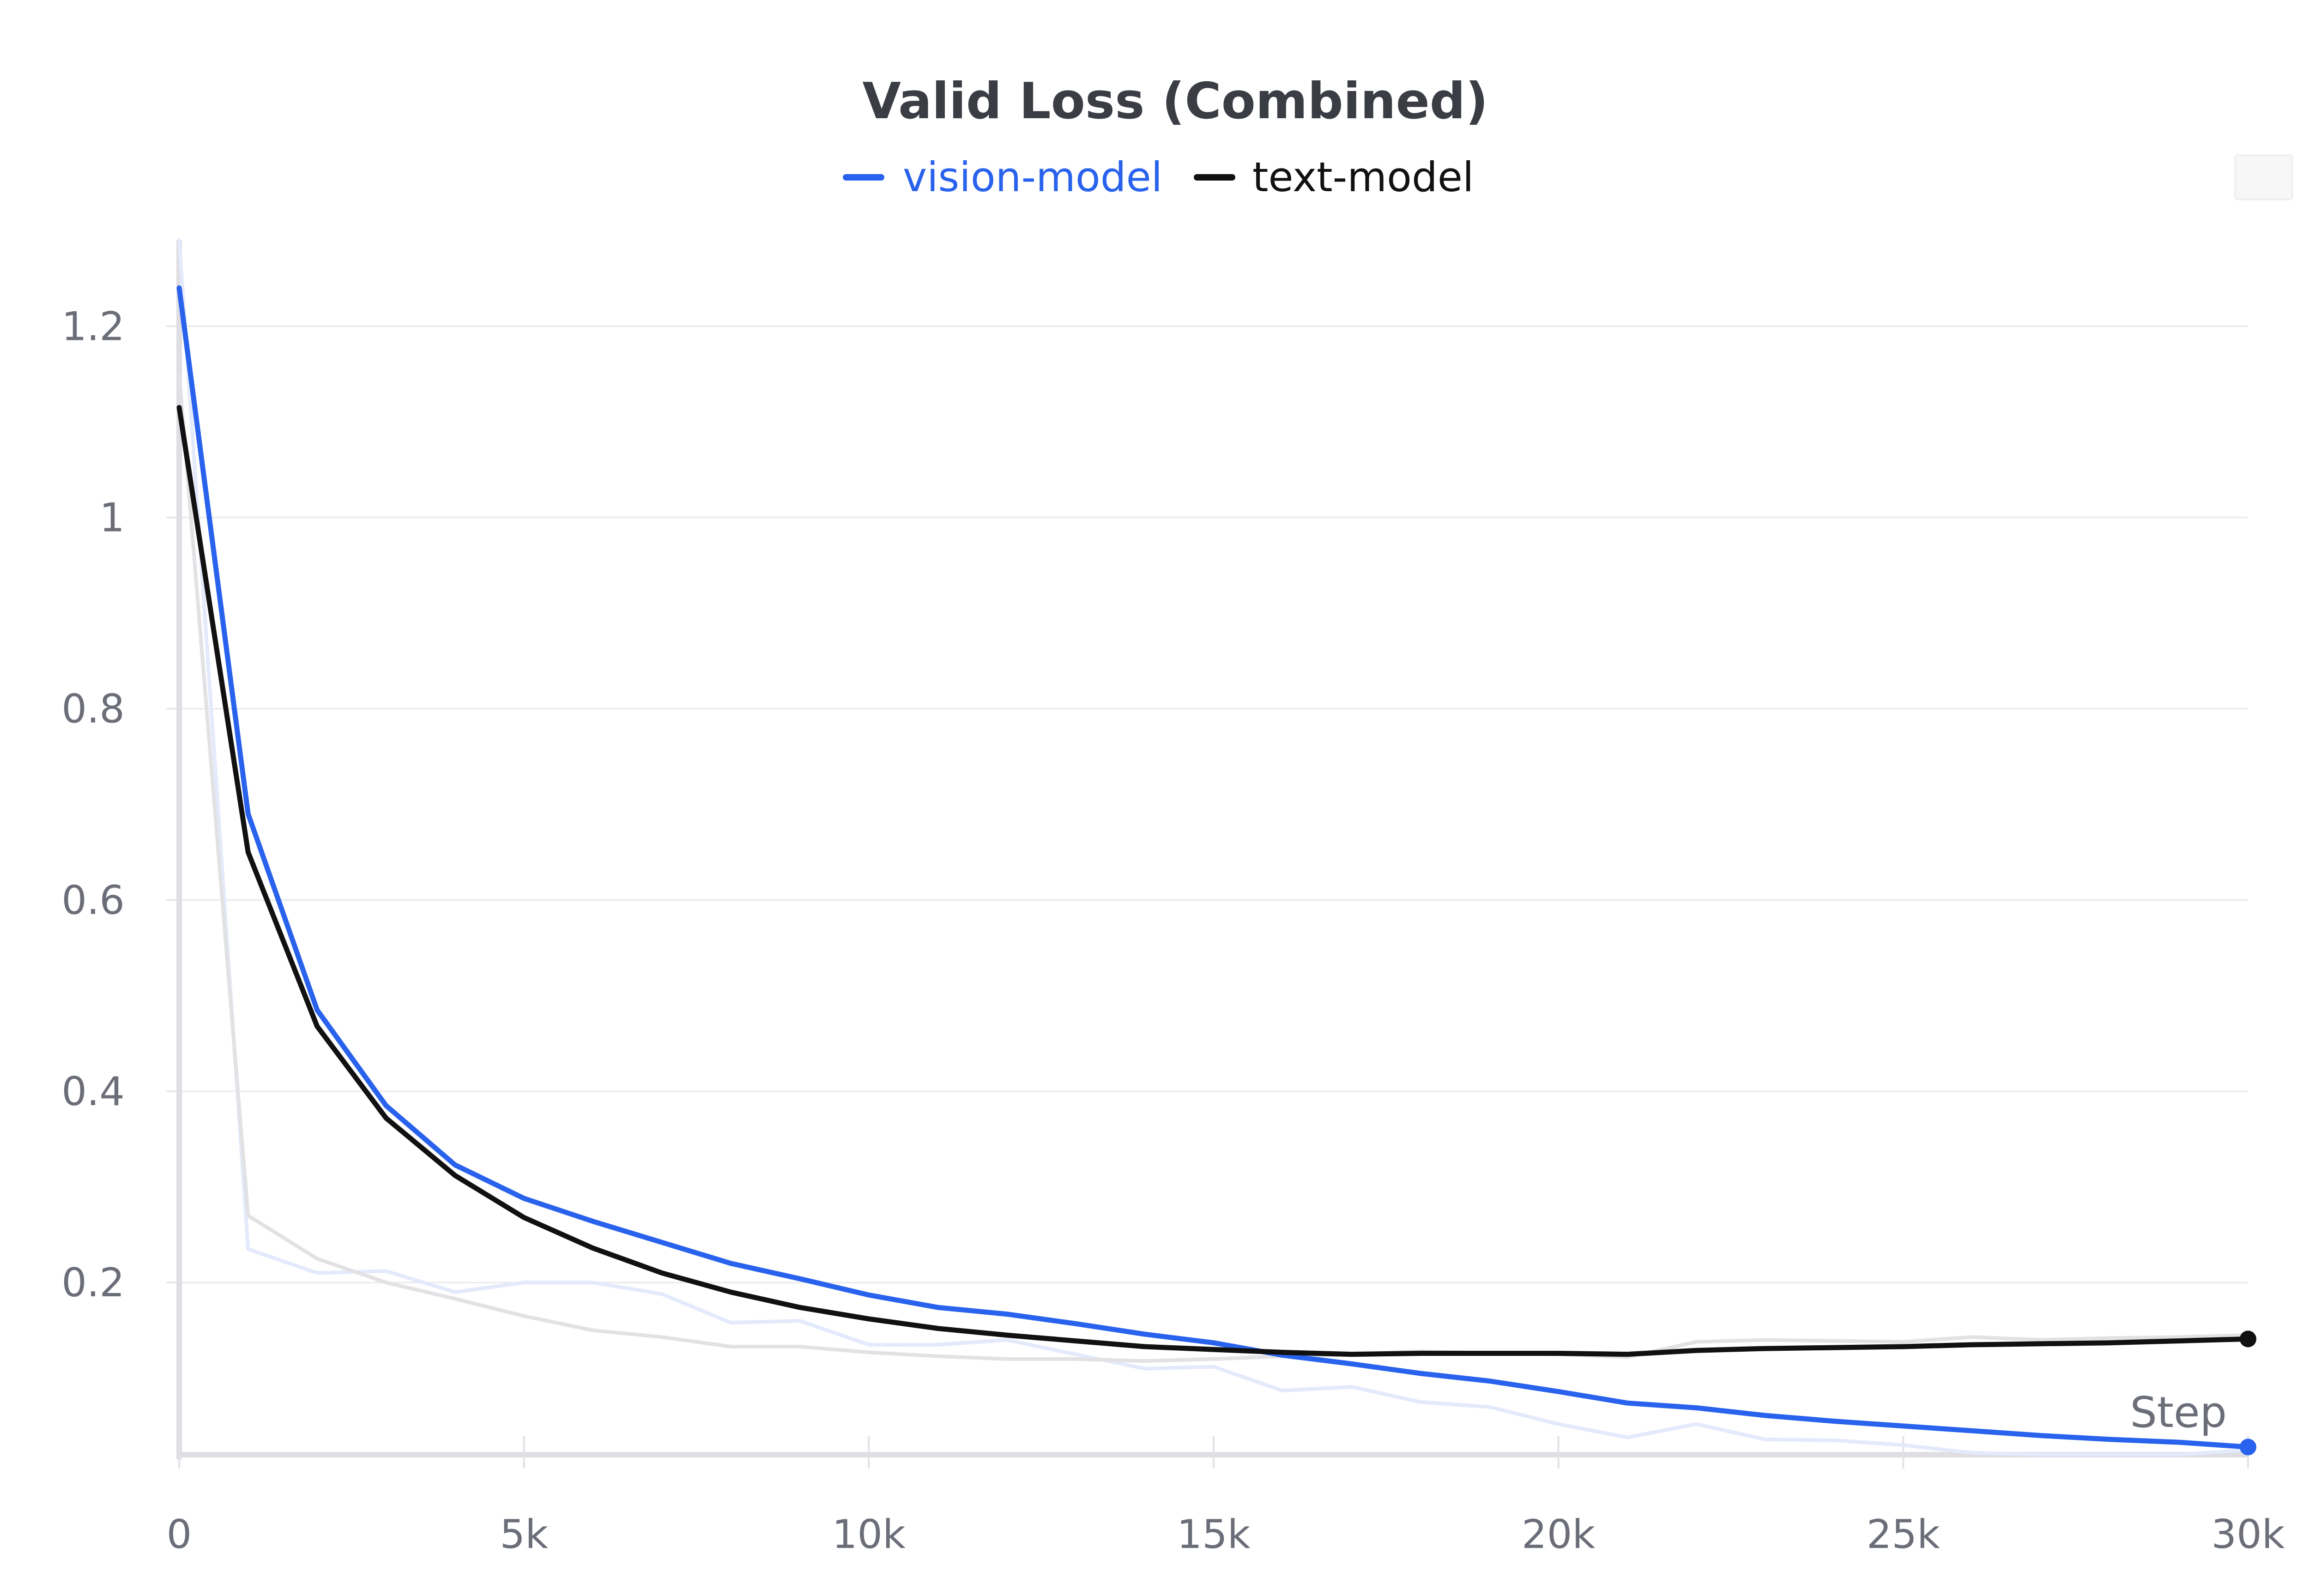  What do you see at coordinates (93, 326) in the screenshot?
I see `y-tick-label: 1.2` at bounding box center [93, 326].